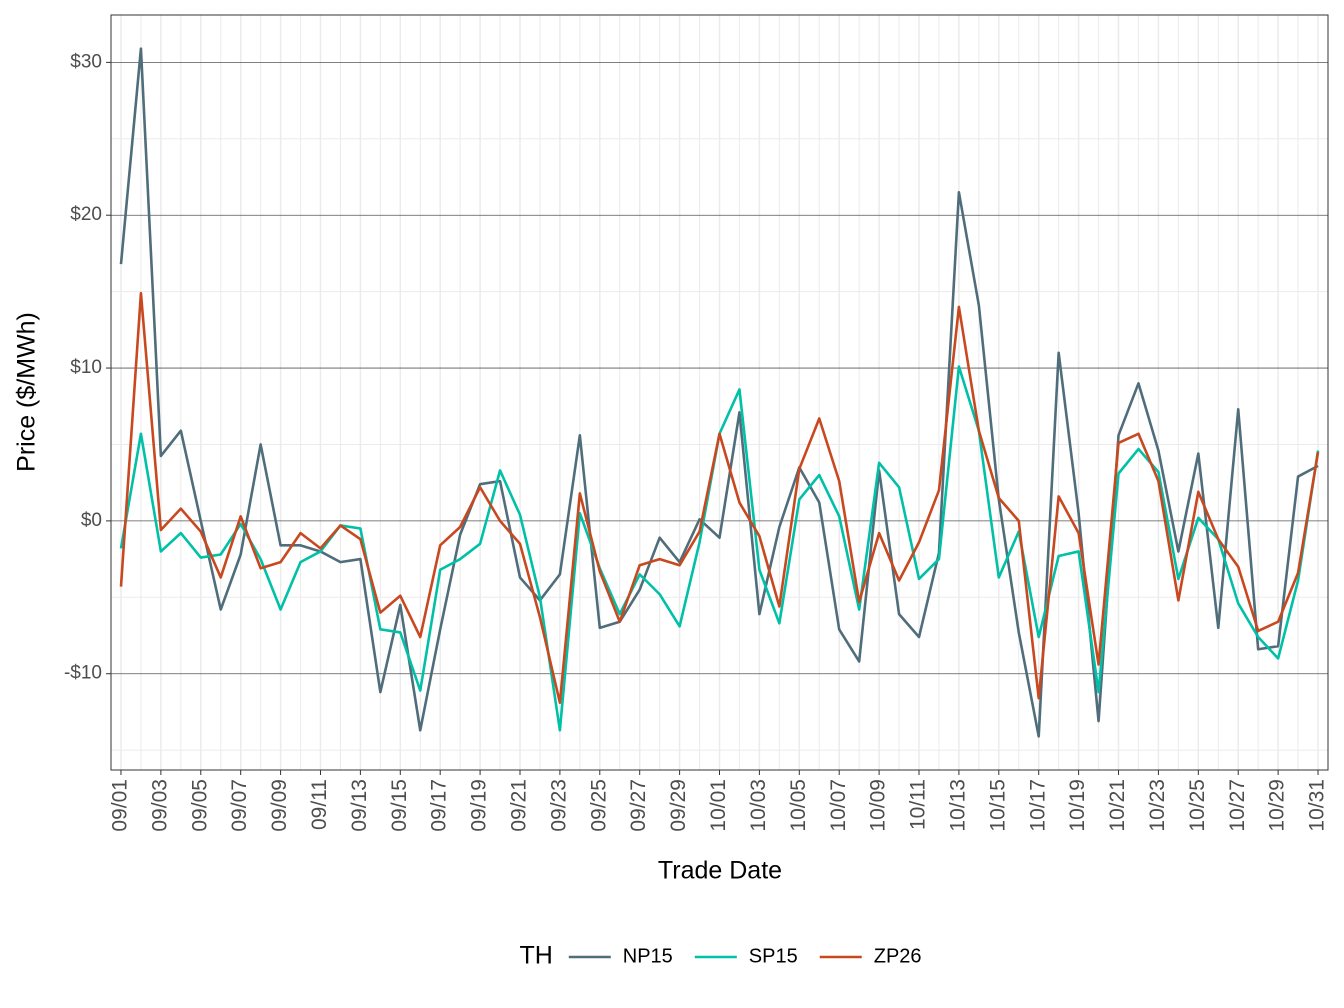  I want to click on x-tick-label: 09/19, so click(479, 805).